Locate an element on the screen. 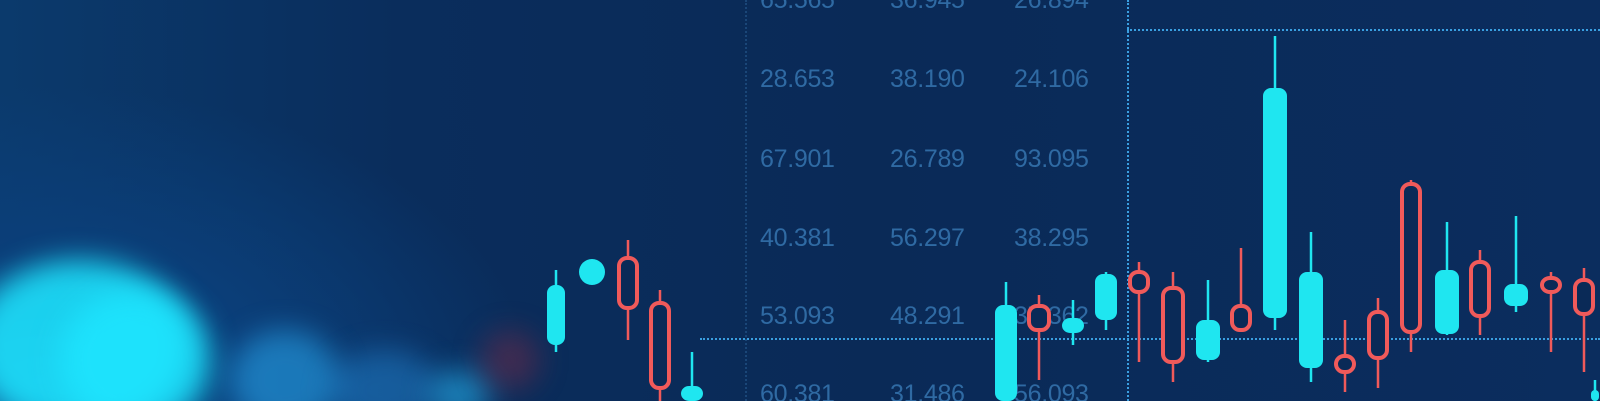  crosshair-vertical-line is located at coordinates (1128, 200).